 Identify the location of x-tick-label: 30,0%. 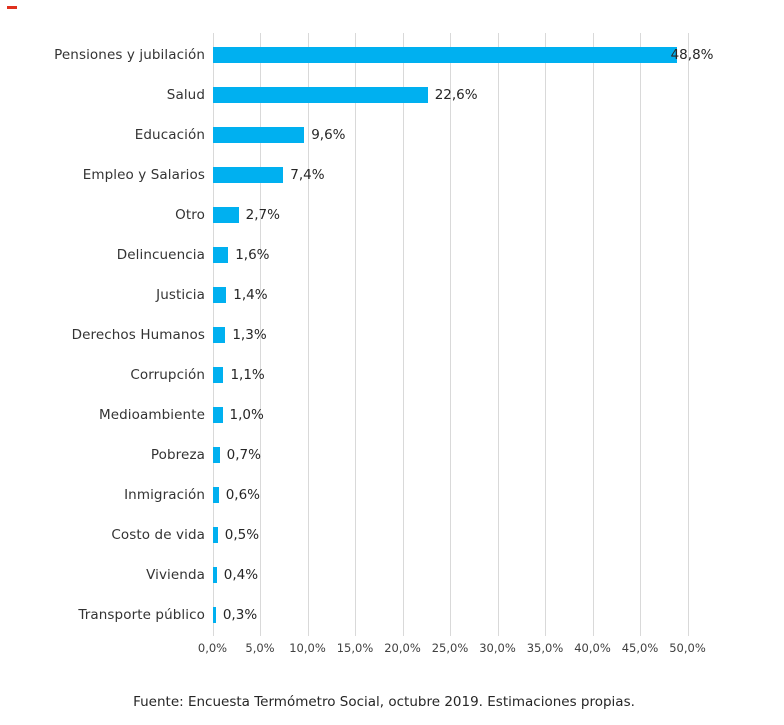
(497, 648).